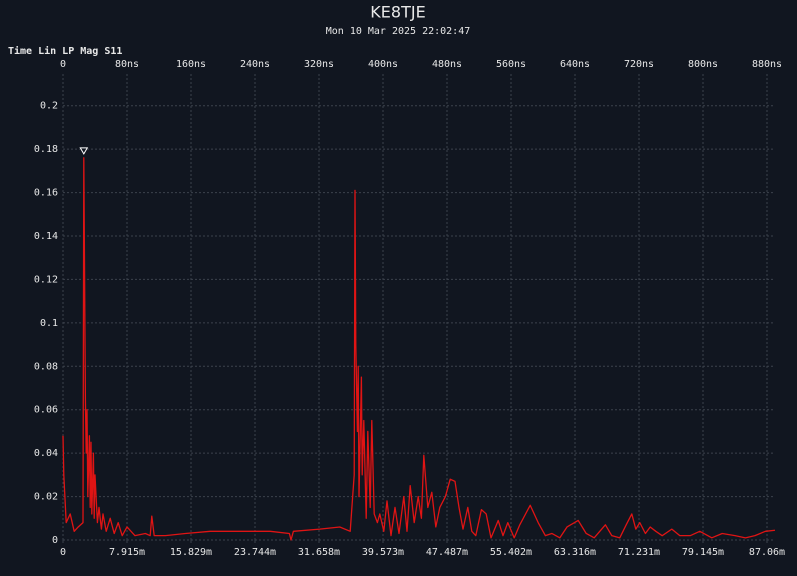 Image resolution: width=797 pixels, height=576 pixels. Describe the element at coordinates (447, 64) in the screenshot. I see `x-tick-label: 480ns` at that location.